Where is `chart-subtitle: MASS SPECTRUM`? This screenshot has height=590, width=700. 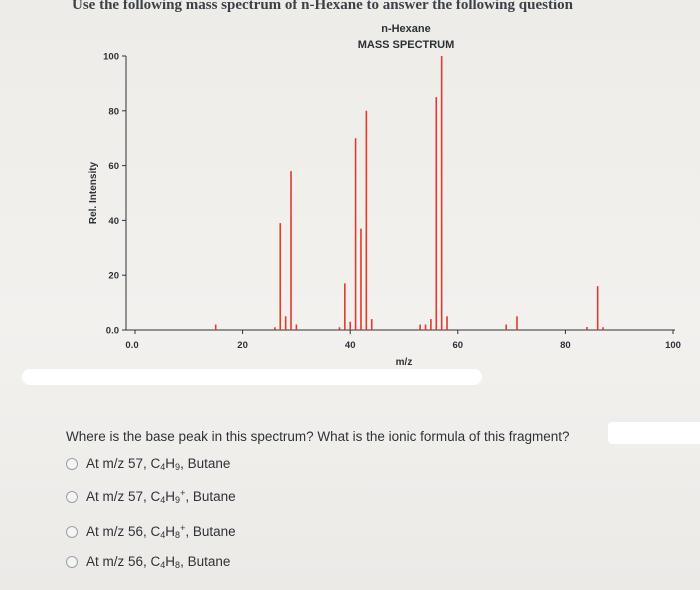
chart-subtitle: MASS SPECTRUM is located at coordinates (406, 45).